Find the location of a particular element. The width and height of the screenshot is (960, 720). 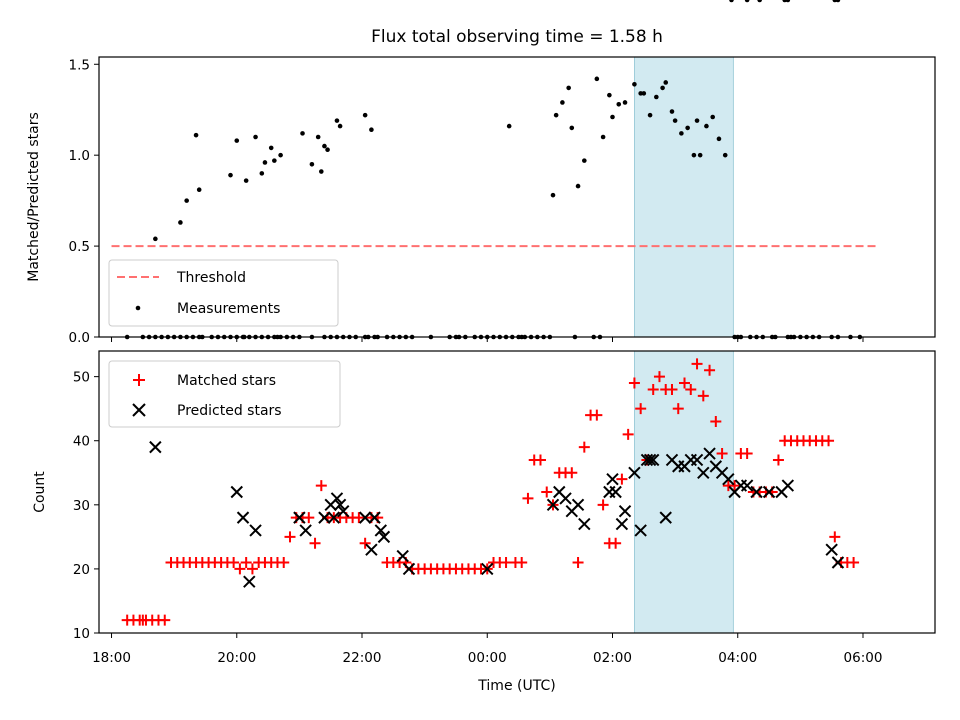

bottom-highlight-span is located at coordinates (684, 492).